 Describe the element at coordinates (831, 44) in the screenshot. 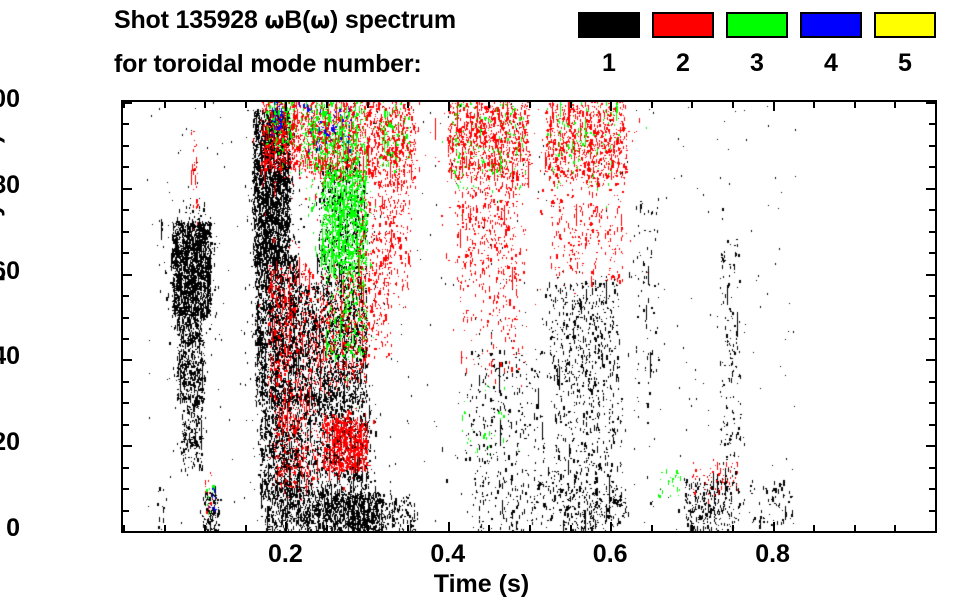

I see `legend-item-4: 4` at that location.